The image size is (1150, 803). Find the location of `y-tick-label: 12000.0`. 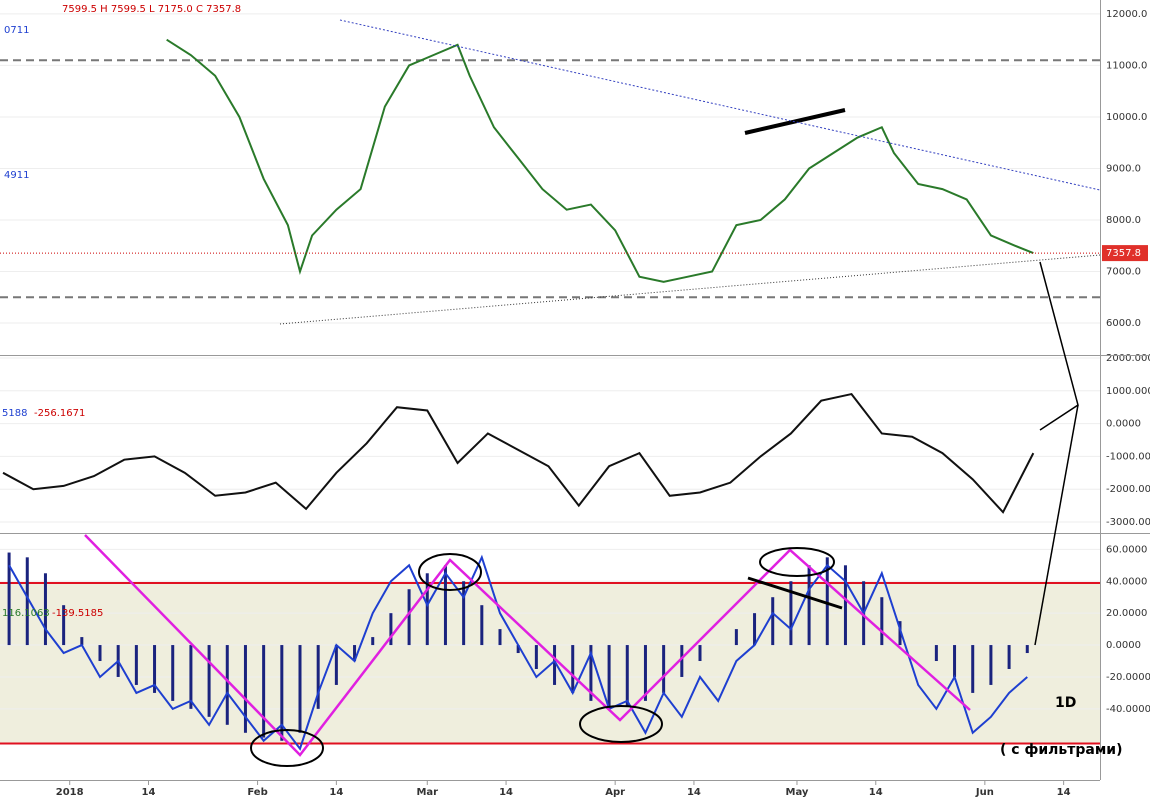

y-tick-label: 12000.0 is located at coordinates (1126, 14).